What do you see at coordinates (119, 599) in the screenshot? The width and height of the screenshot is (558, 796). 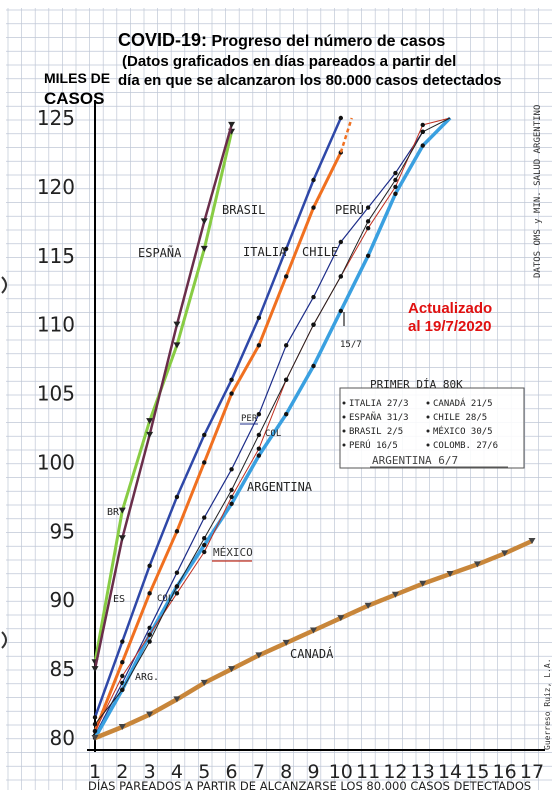 I see `label-es-short: ES` at bounding box center [119, 599].